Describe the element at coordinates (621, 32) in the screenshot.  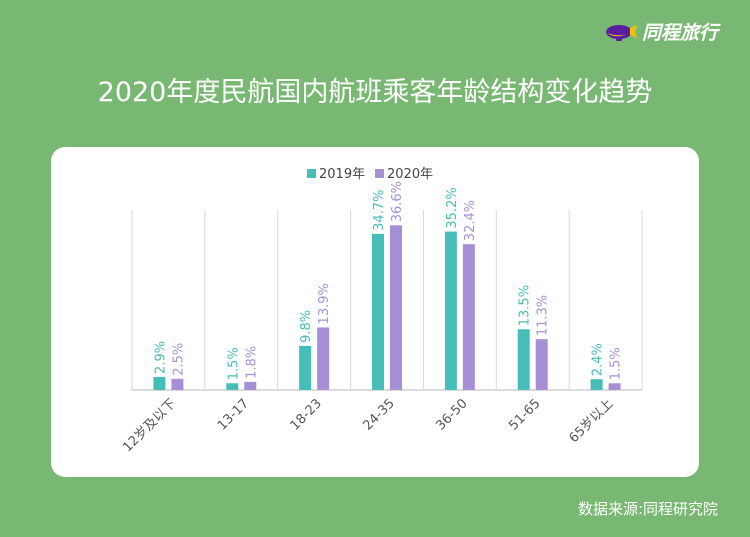
I see `blimp-logo-icon` at that location.